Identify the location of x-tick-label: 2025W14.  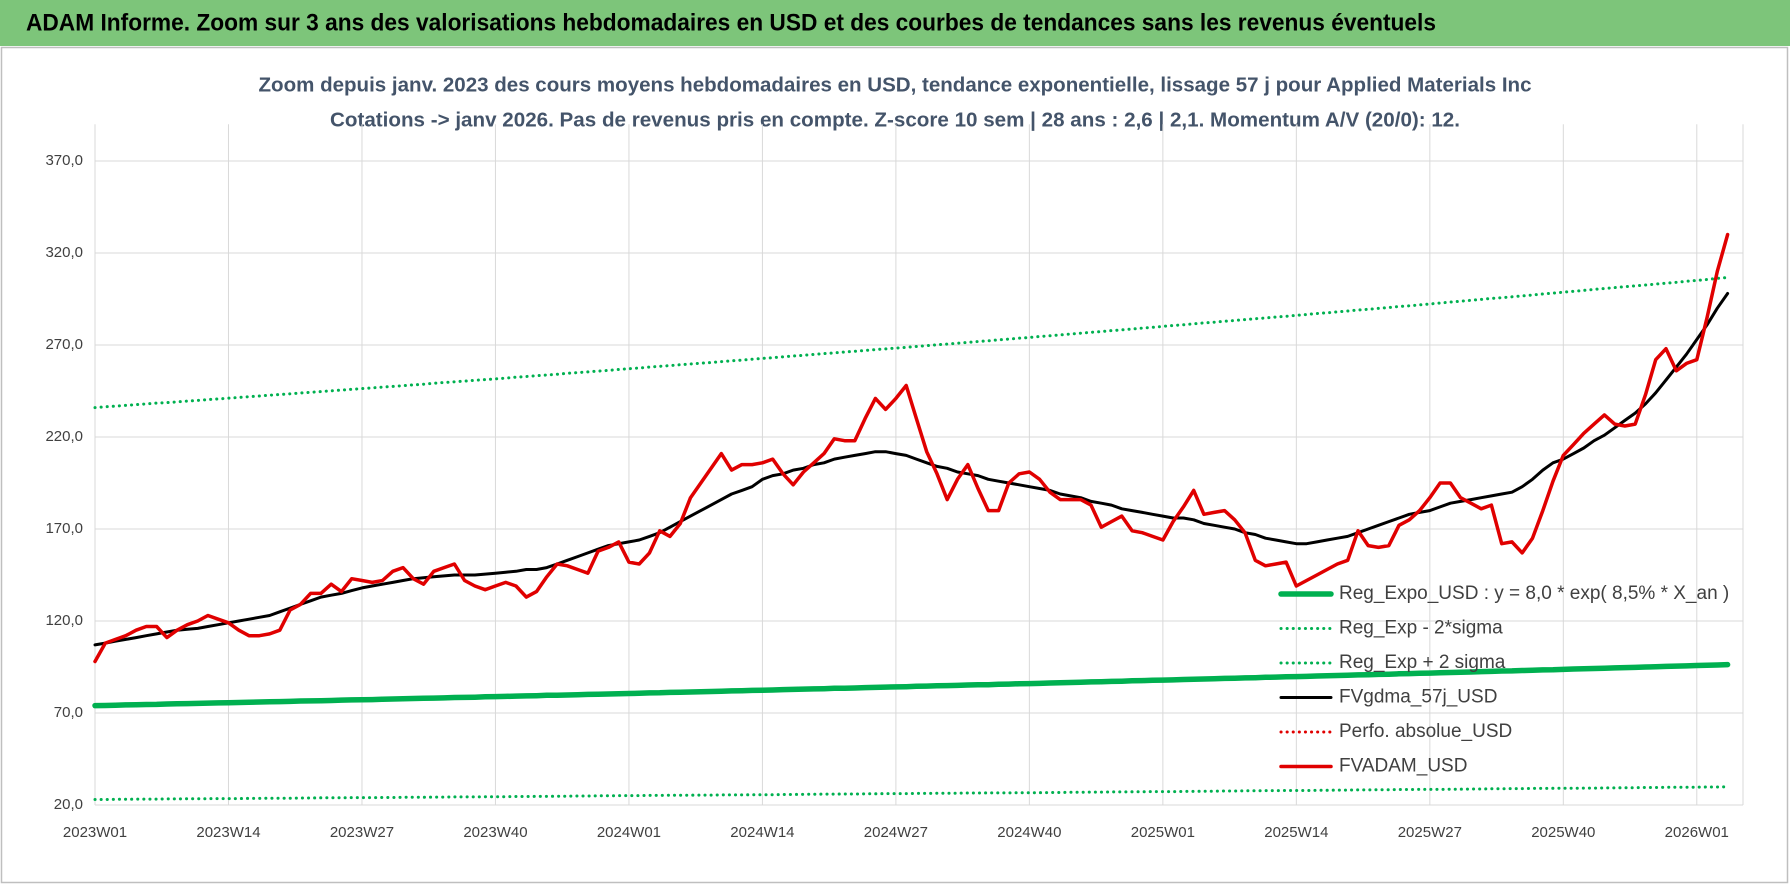
(1296, 832).